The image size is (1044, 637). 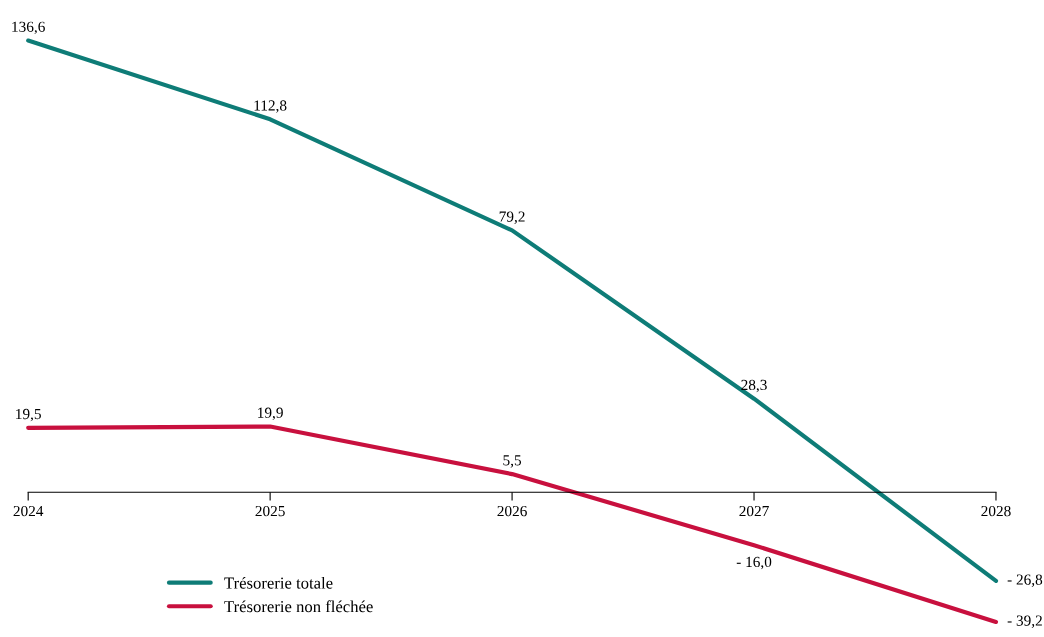 I want to click on data-label: - 26,8, so click(x=1025, y=580).